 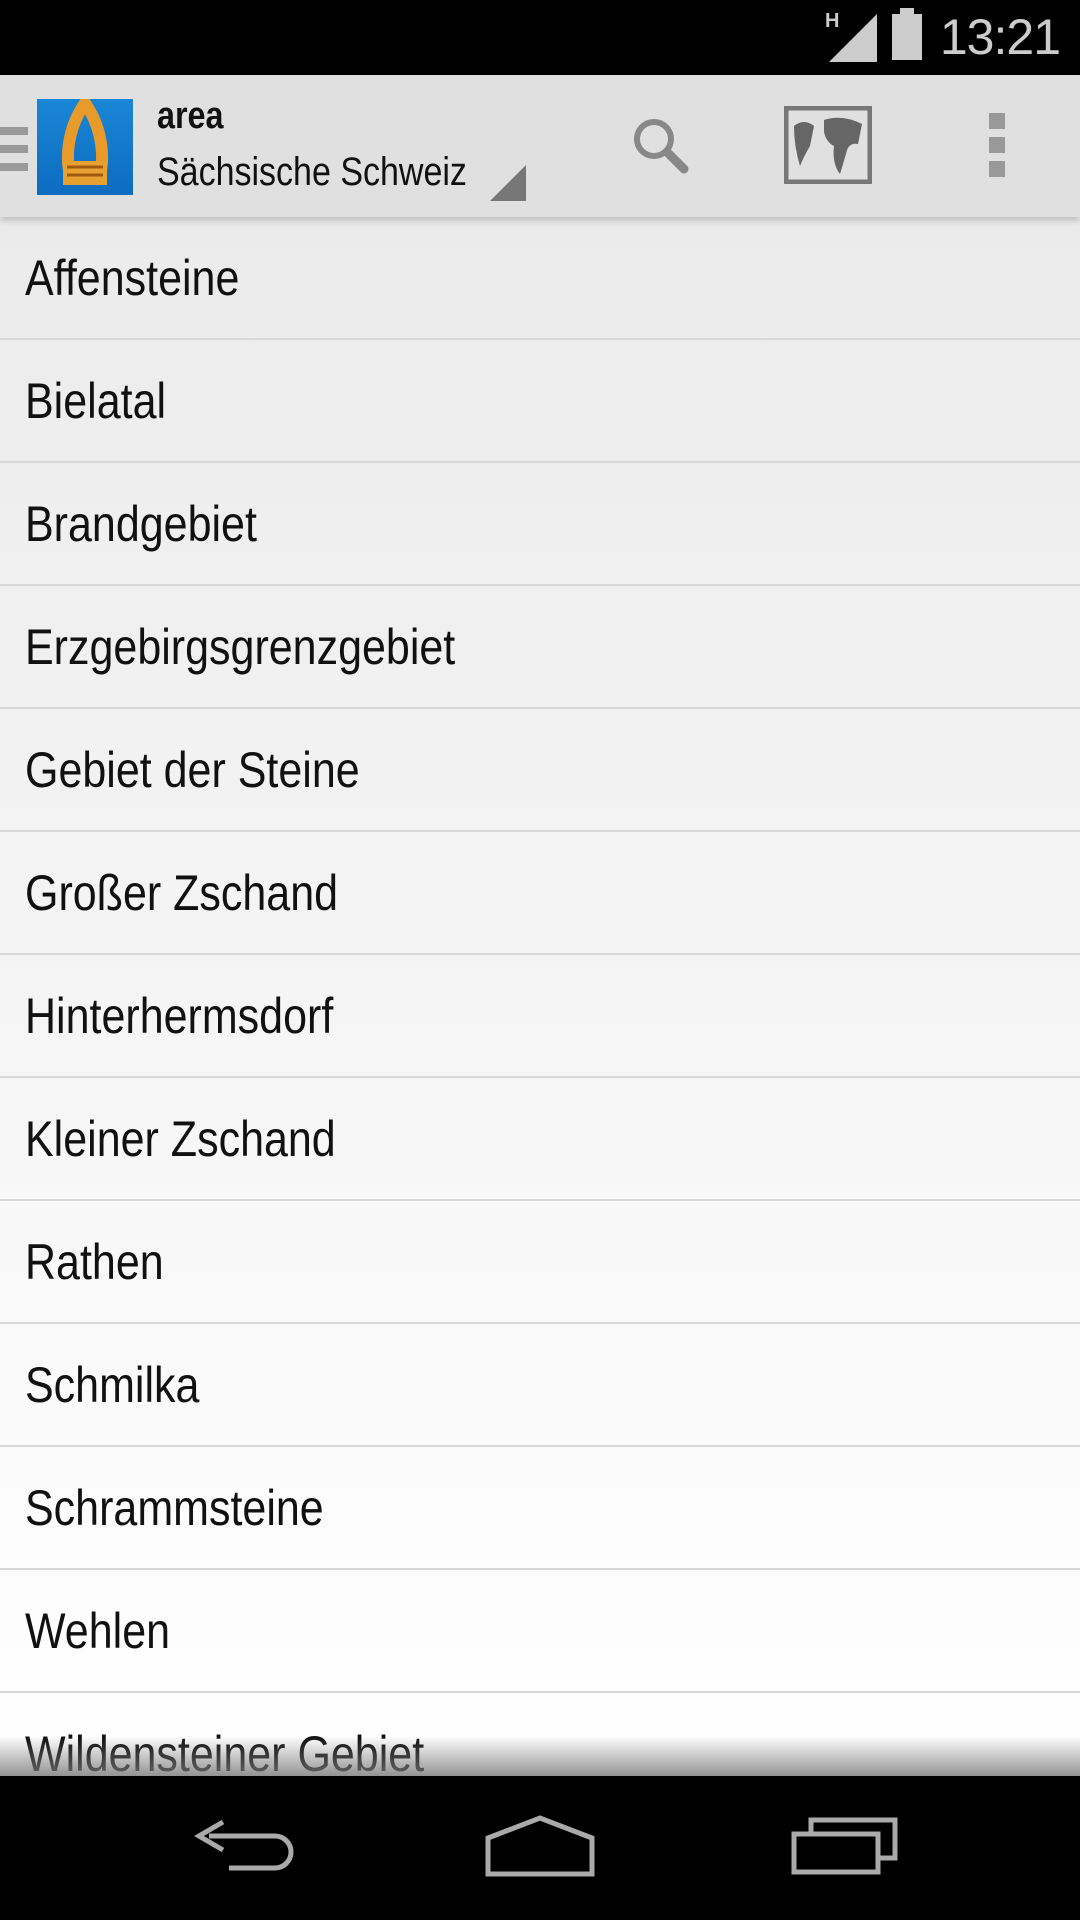 What do you see at coordinates (244, 1845) in the screenshot?
I see `back-icon` at bounding box center [244, 1845].